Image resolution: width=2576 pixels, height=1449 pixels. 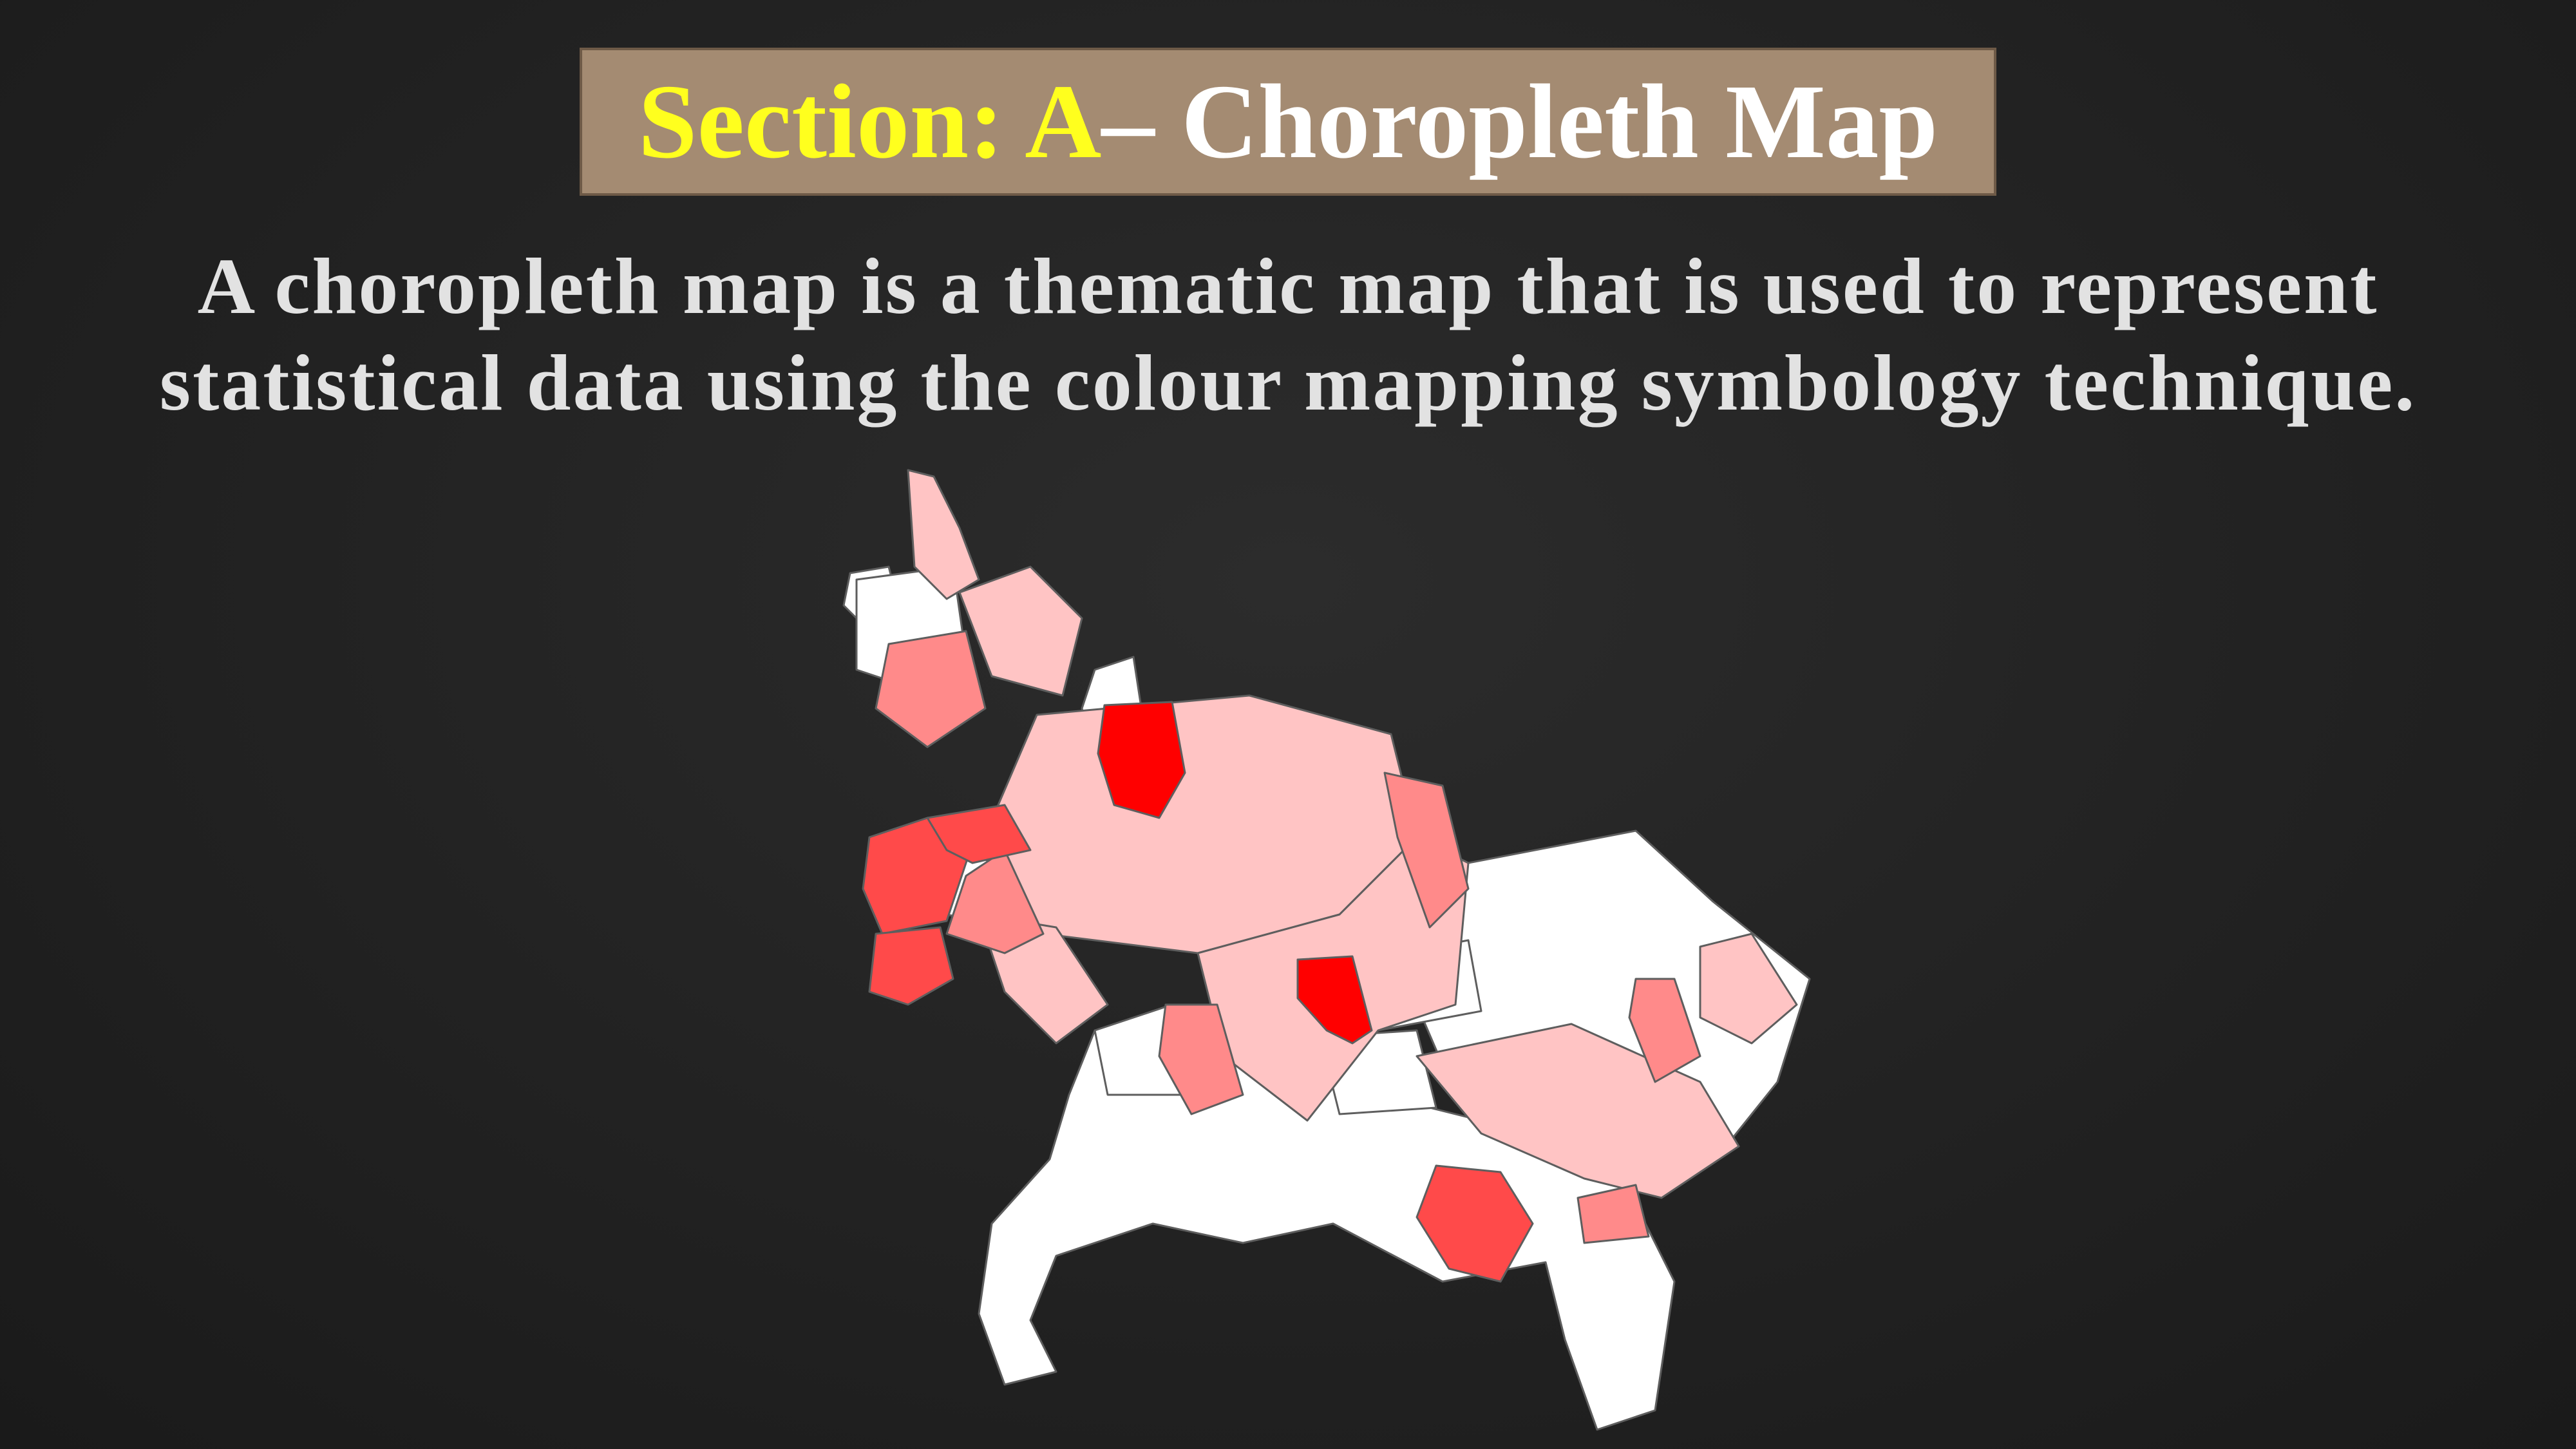 What do you see at coordinates (870, 121) in the screenshot?
I see `section-label: Section: A` at bounding box center [870, 121].